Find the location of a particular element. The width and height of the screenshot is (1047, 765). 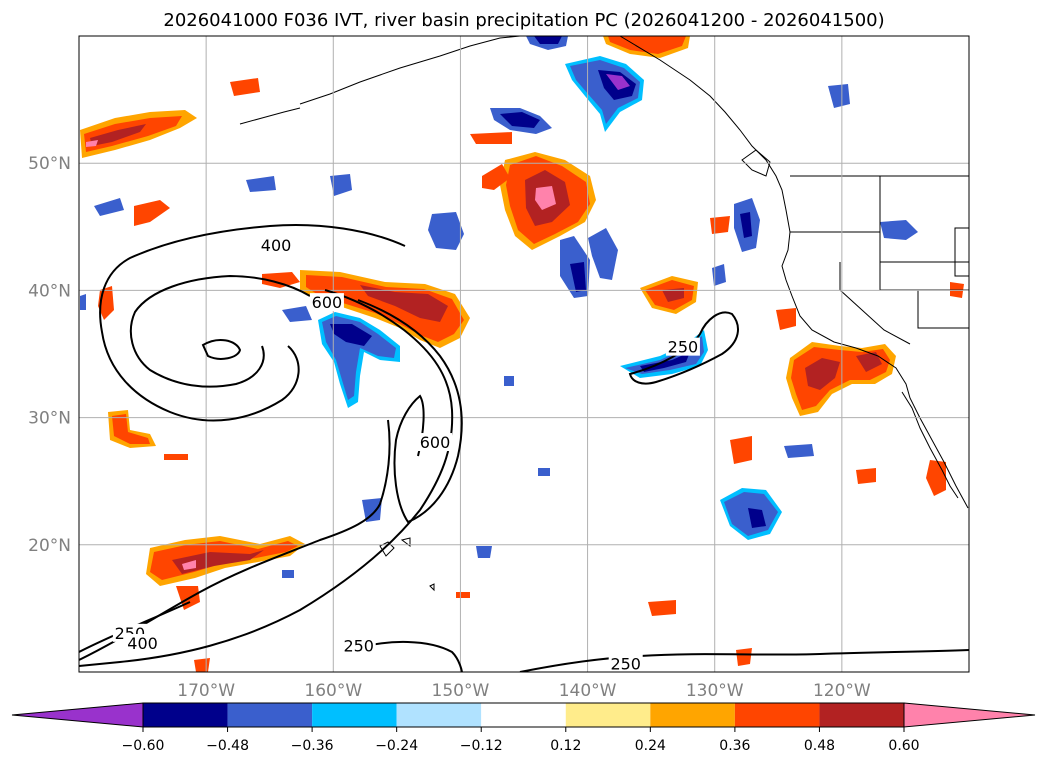

aleutian-islands is located at coordinates (270, 116).